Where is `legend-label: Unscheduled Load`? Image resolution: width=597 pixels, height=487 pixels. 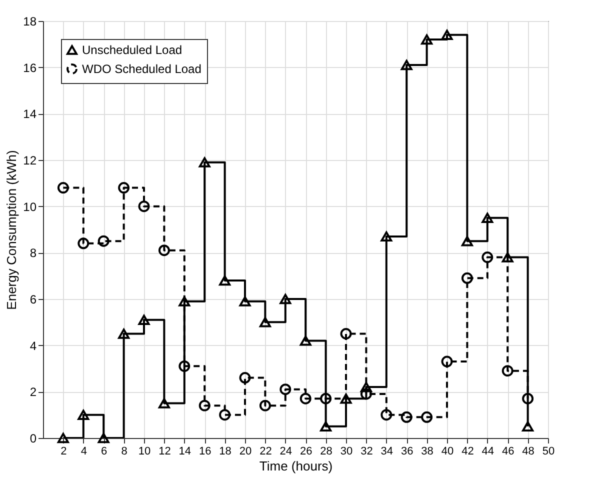
legend-label: Unscheduled Load is located at coordinates (132, 50).